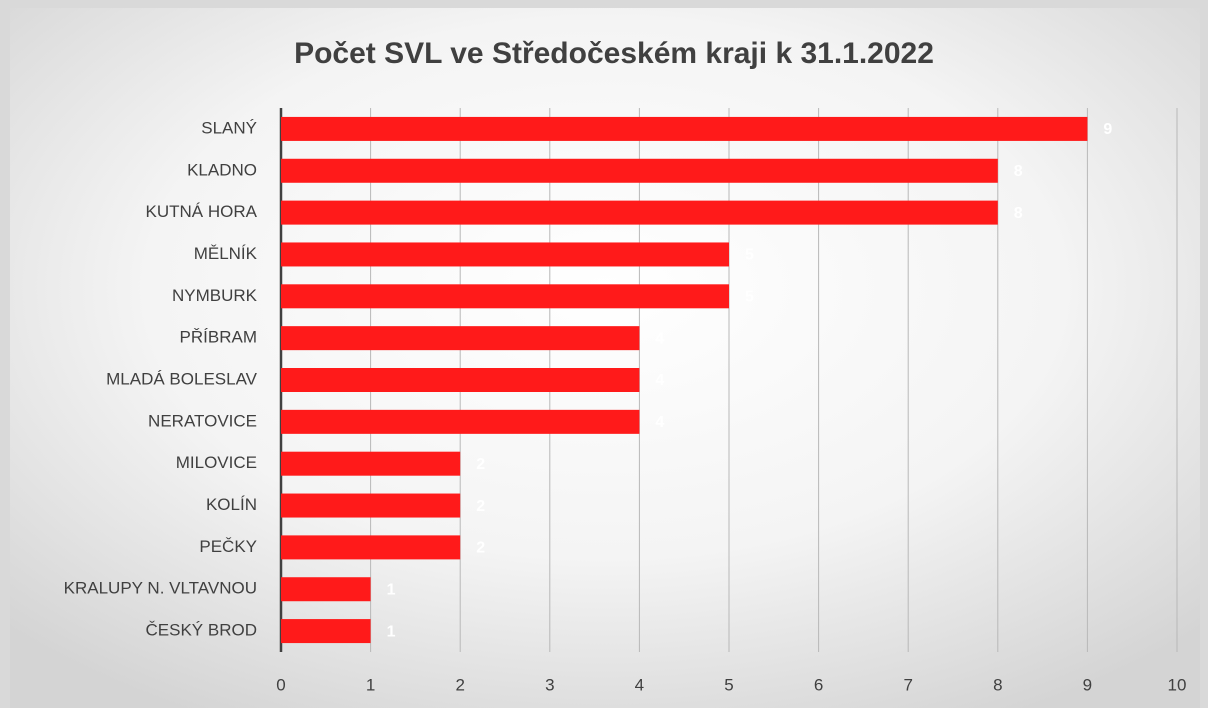  I want to click on x-tick-label: 2, so click(459, 684).